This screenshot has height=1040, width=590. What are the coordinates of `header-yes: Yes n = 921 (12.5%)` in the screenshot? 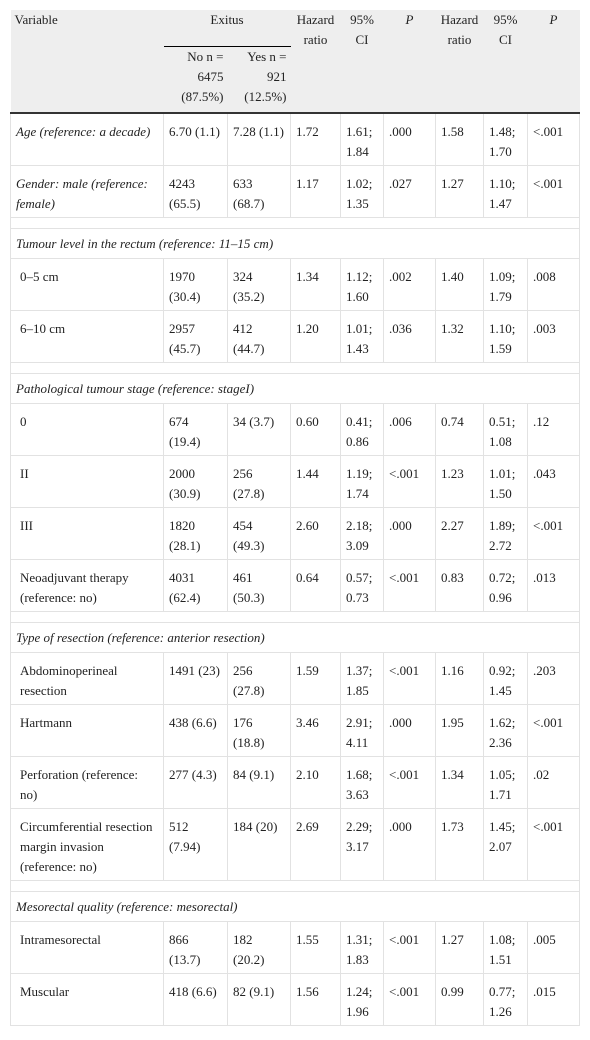 It's located at (259, 79).